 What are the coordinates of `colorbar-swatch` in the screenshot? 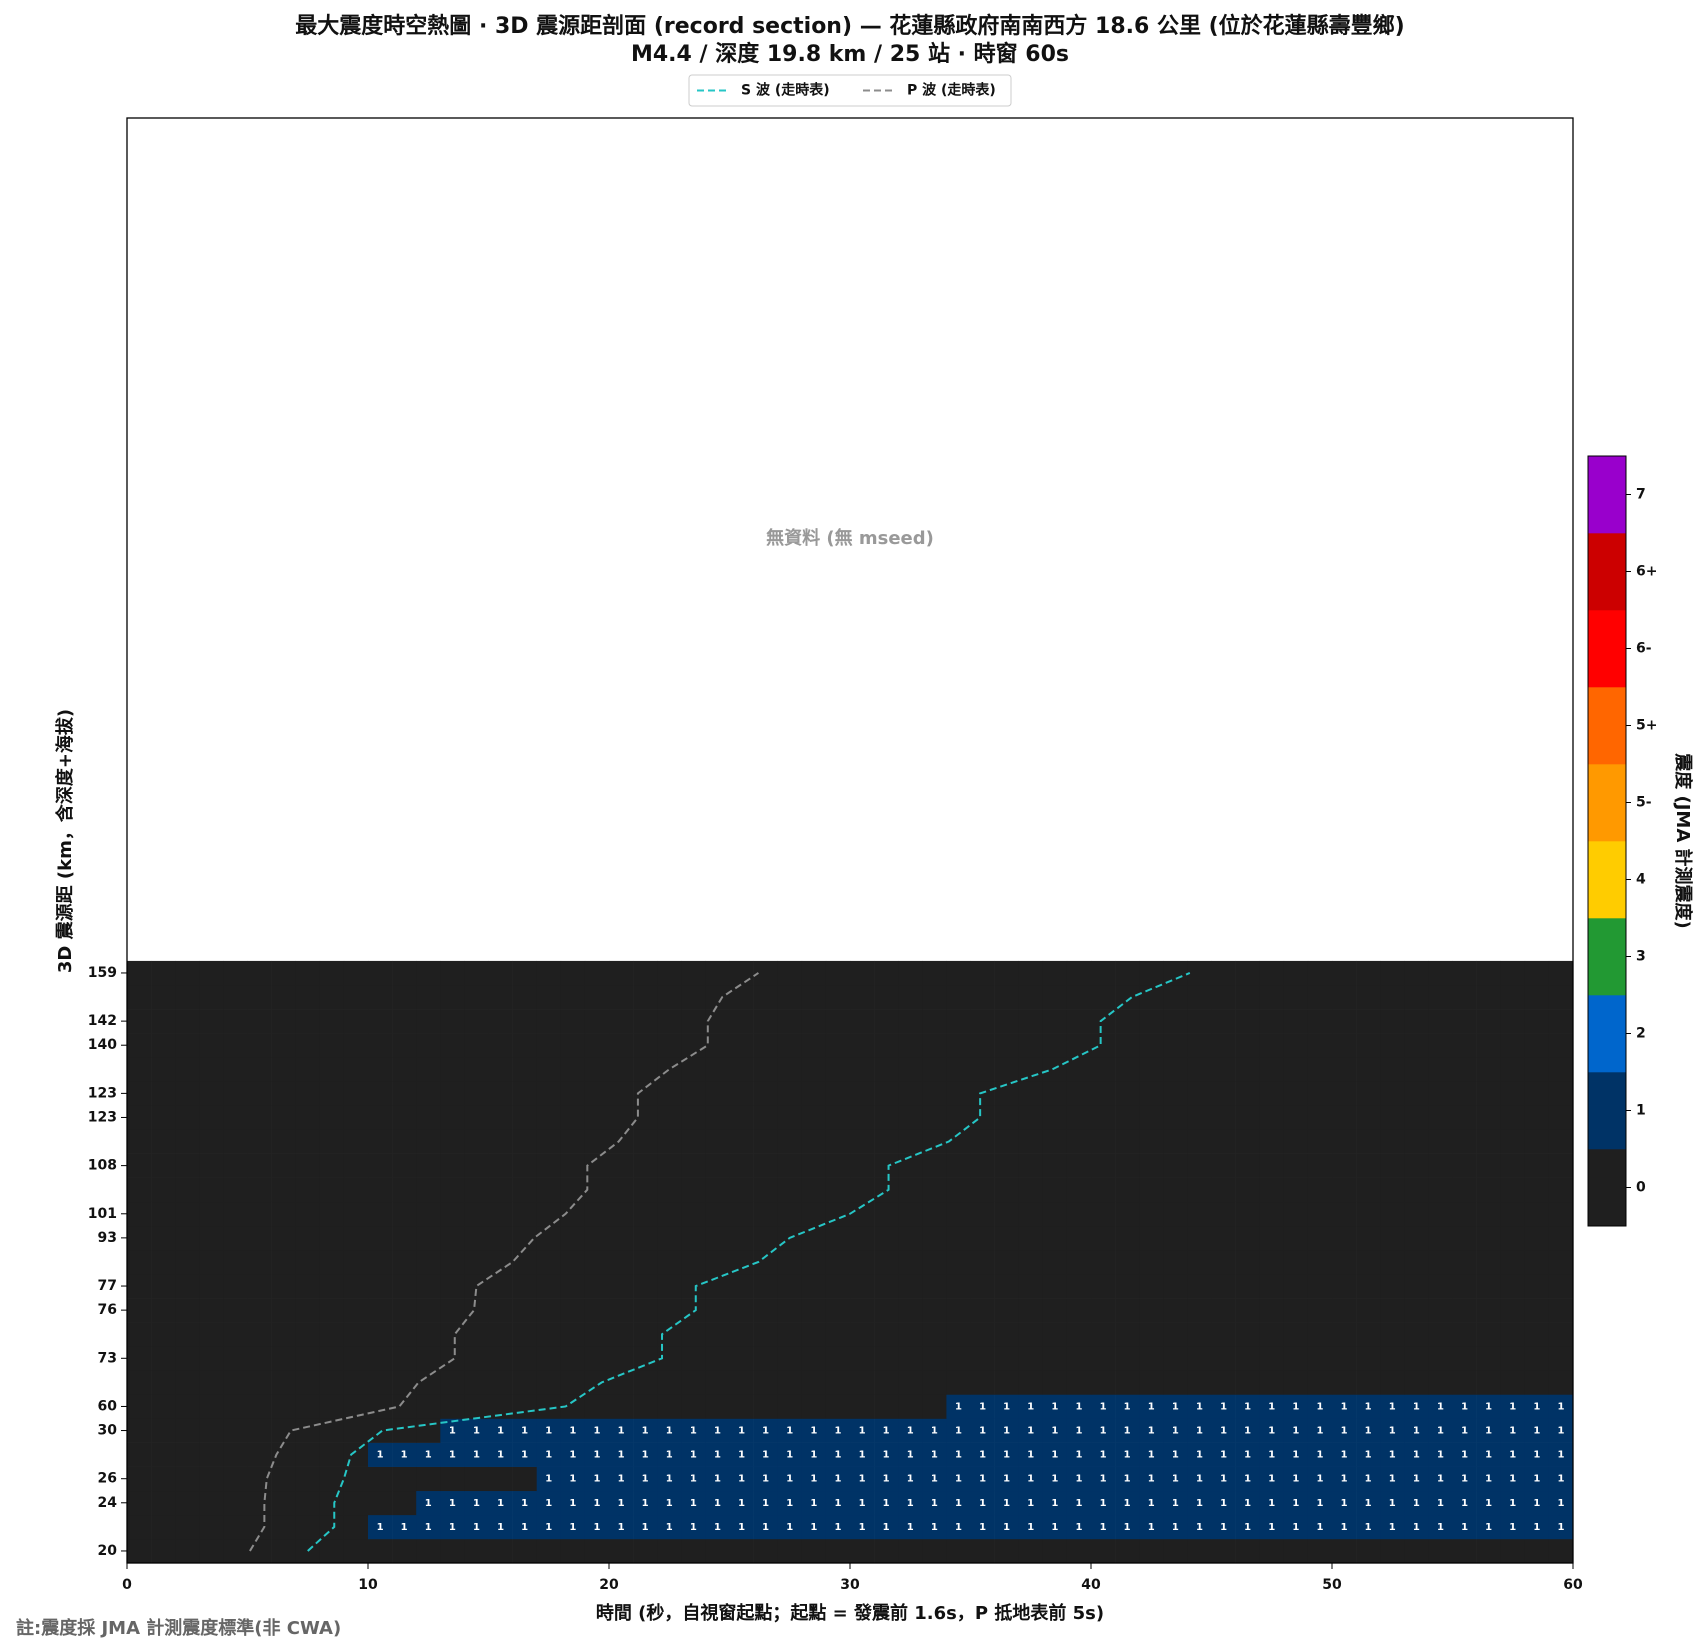 It's located at (1607, 726).